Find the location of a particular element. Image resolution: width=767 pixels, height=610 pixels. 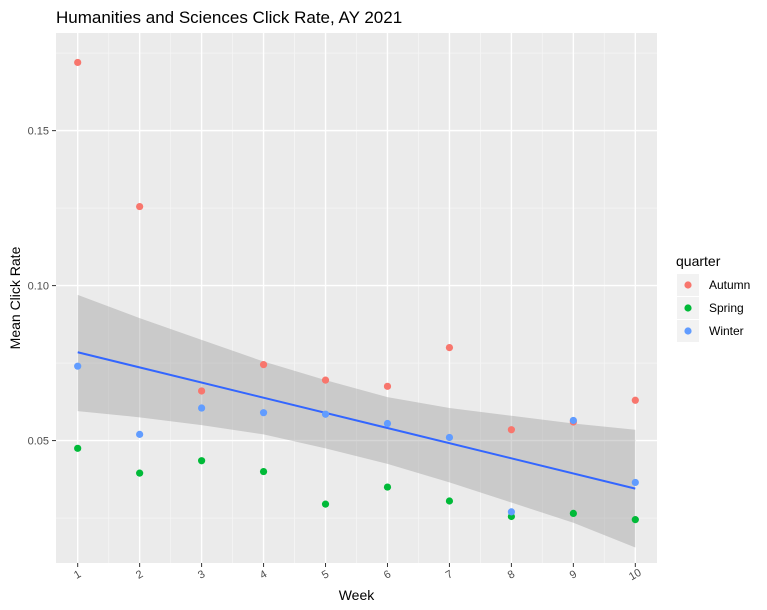

x-tick-label: 3 is located at coordinates (201, 574).